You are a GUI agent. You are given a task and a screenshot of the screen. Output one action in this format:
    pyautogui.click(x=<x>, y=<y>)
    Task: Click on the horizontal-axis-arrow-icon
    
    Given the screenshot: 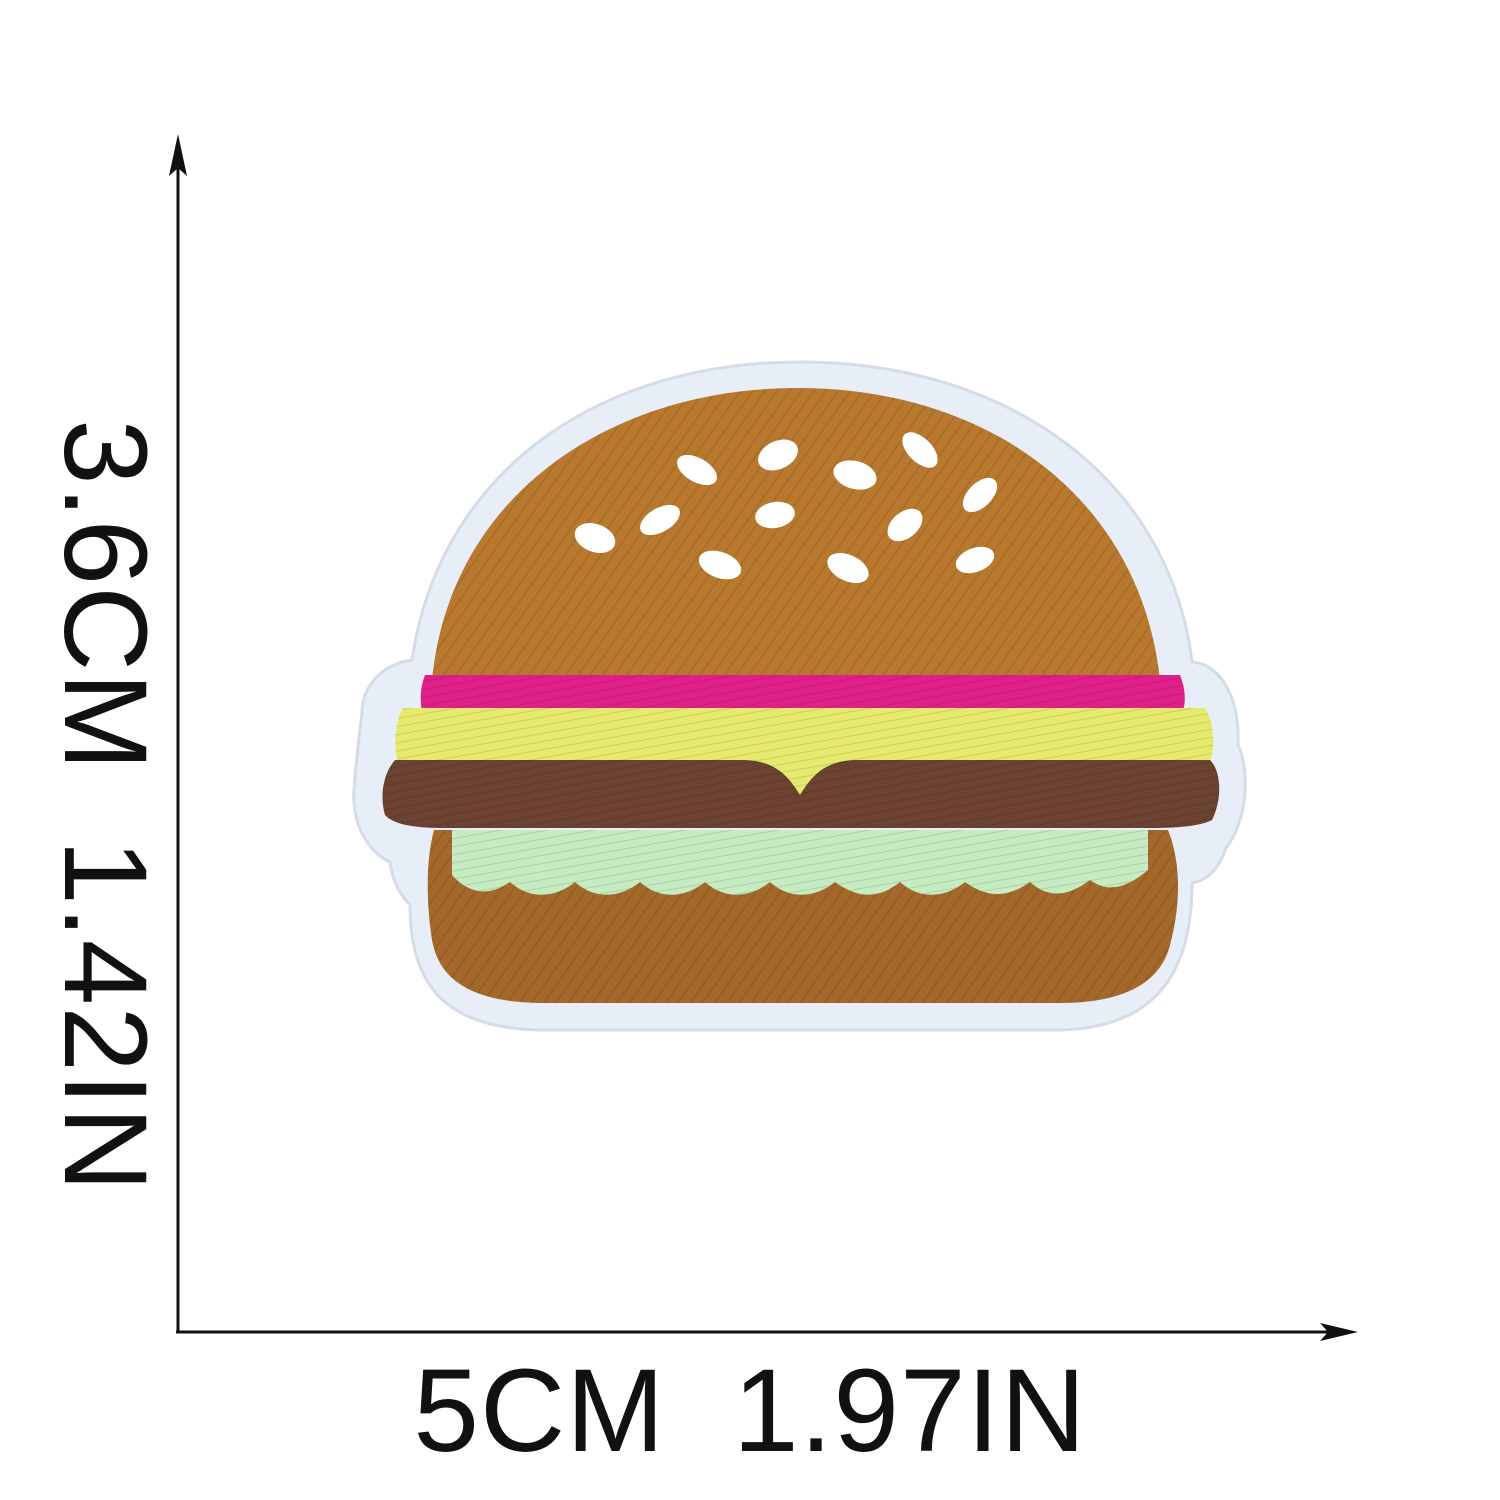 What is the action you would take?
    pyautogui.click(x=1339, y=1332)
    